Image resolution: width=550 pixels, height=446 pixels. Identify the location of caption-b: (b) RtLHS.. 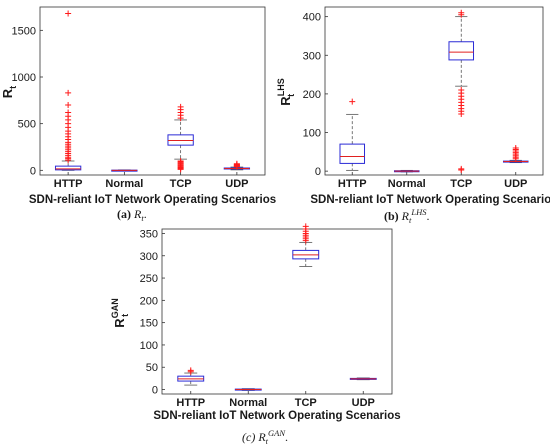
(407, 216).